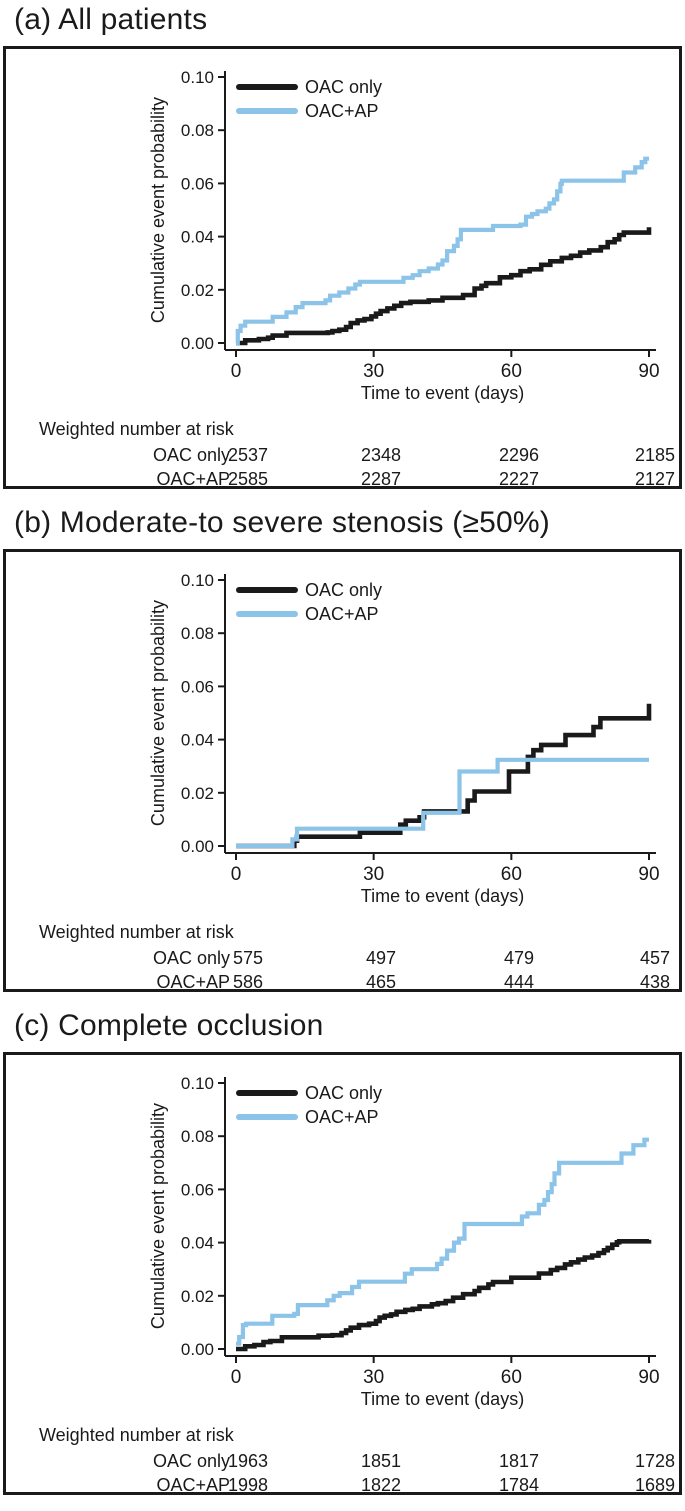  I want to click on risk-value: 1817, so click(519, 1461).